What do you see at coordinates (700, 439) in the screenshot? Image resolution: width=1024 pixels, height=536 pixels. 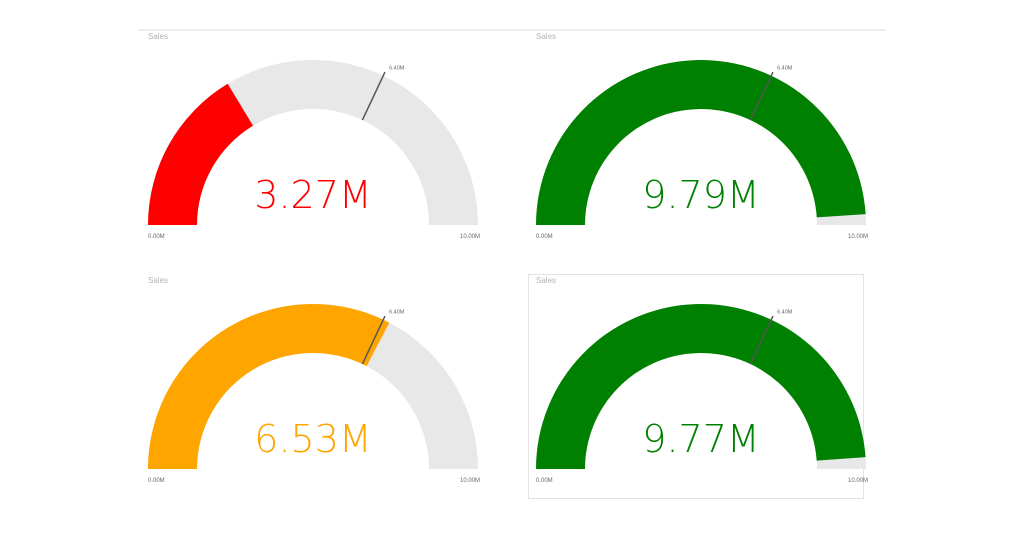 I see `gauge-value-label: 9.77M` at bounding box center [700, 439].